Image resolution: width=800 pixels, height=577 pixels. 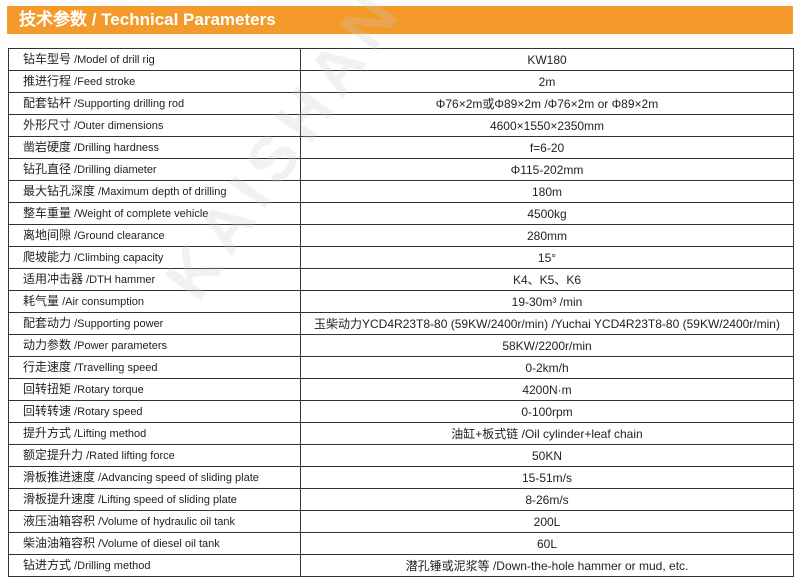 I want to click on section-header: 技术参数 / Technical Parameters, so click(x=400, y=20).